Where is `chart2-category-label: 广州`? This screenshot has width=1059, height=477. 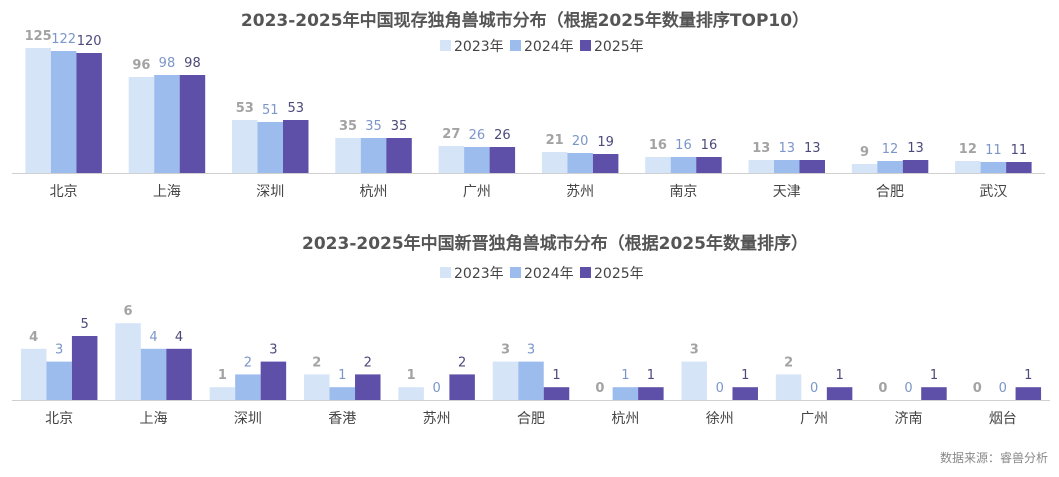
chart2-category-label: 广州 is located at coordinates (814, 419).